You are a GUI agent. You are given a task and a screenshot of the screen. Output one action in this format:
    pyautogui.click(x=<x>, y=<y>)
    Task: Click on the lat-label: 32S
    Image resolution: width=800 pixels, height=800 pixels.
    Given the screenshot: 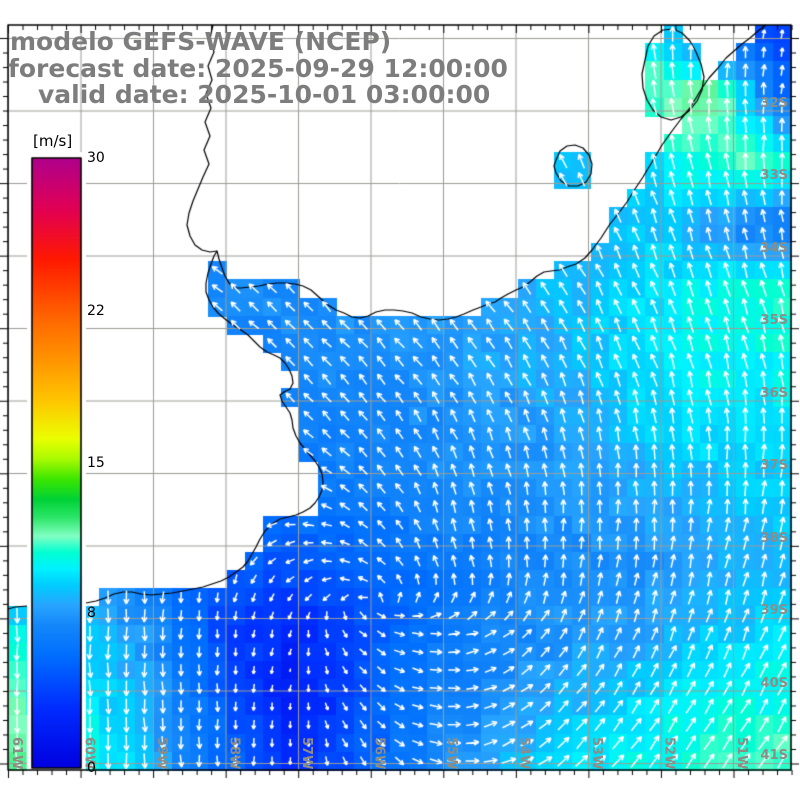 What is the action you would take?
    pyautogui.click(x=774, y=103)
    